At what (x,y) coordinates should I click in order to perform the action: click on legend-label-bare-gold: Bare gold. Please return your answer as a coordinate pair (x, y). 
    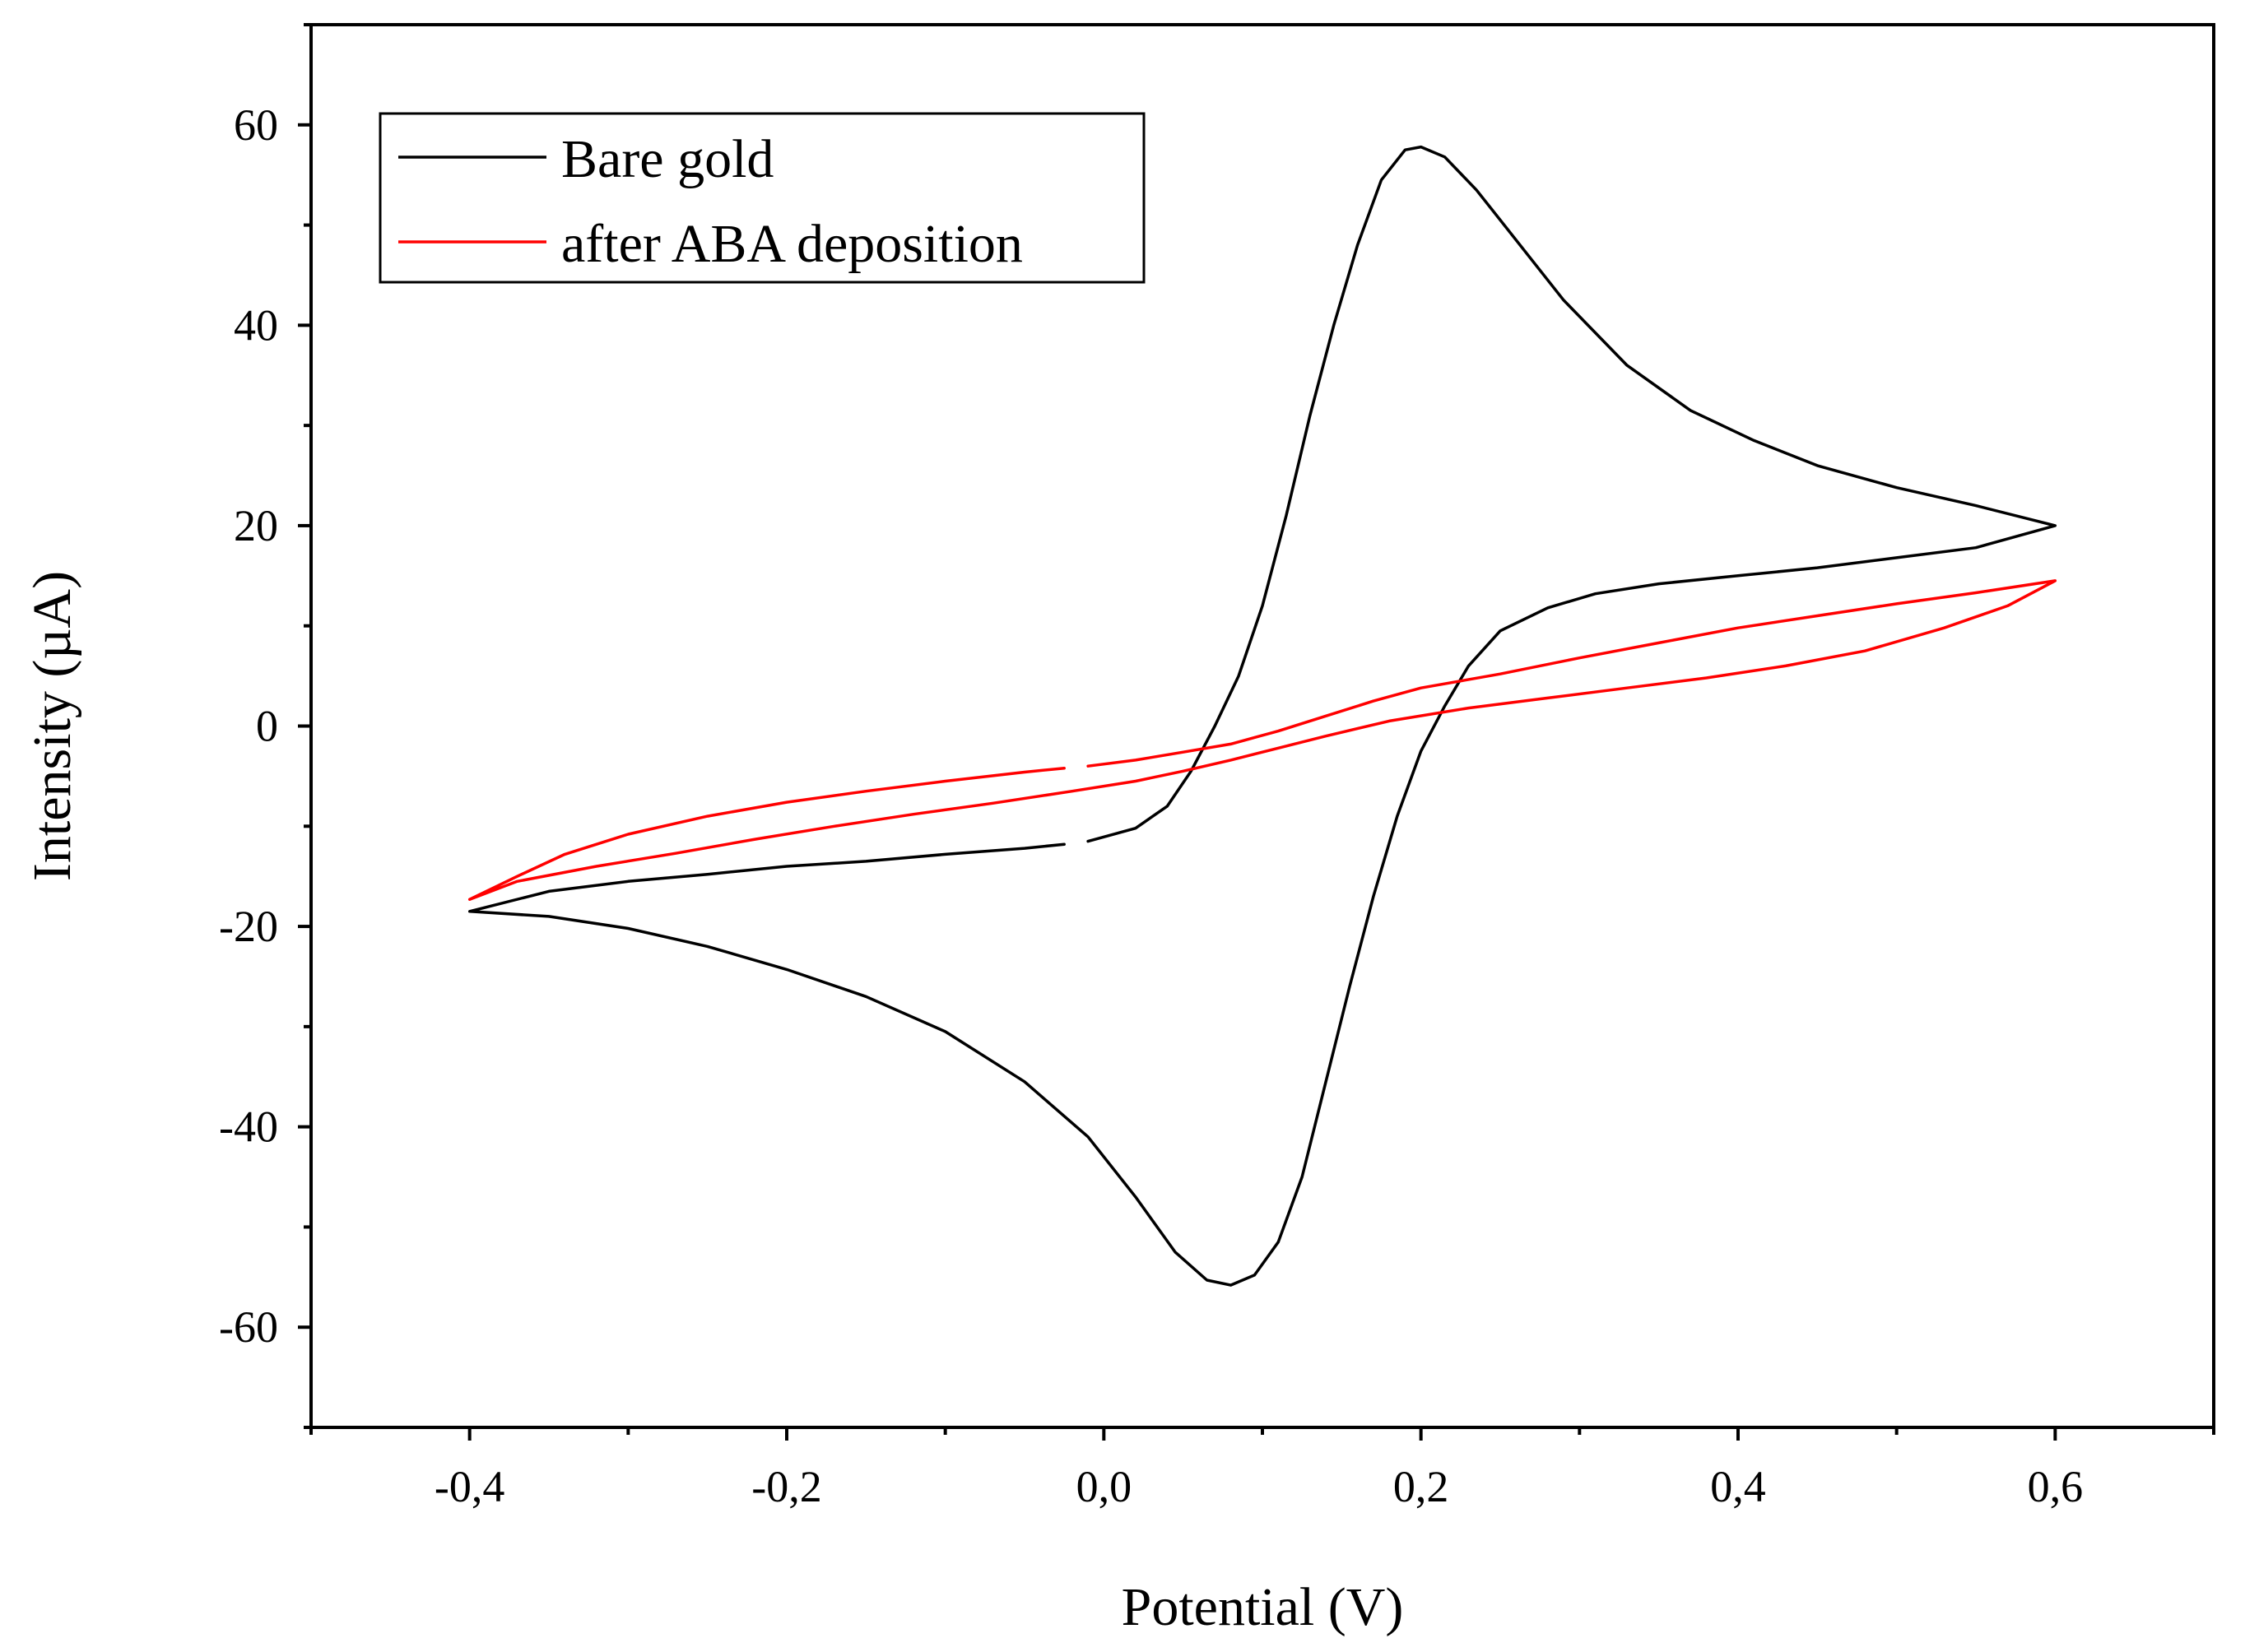
    Looking at the image, I should click on (668, 159).